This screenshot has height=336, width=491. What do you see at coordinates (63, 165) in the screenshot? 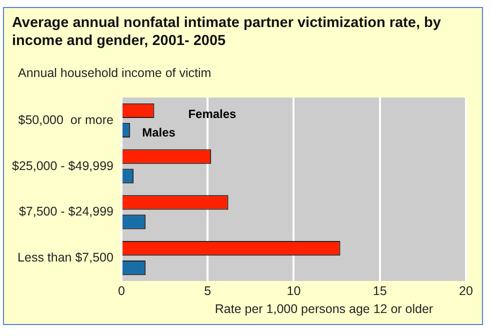
I see `y-tick-label: $25,000 - $49,999` at bounding box center [63, 165].